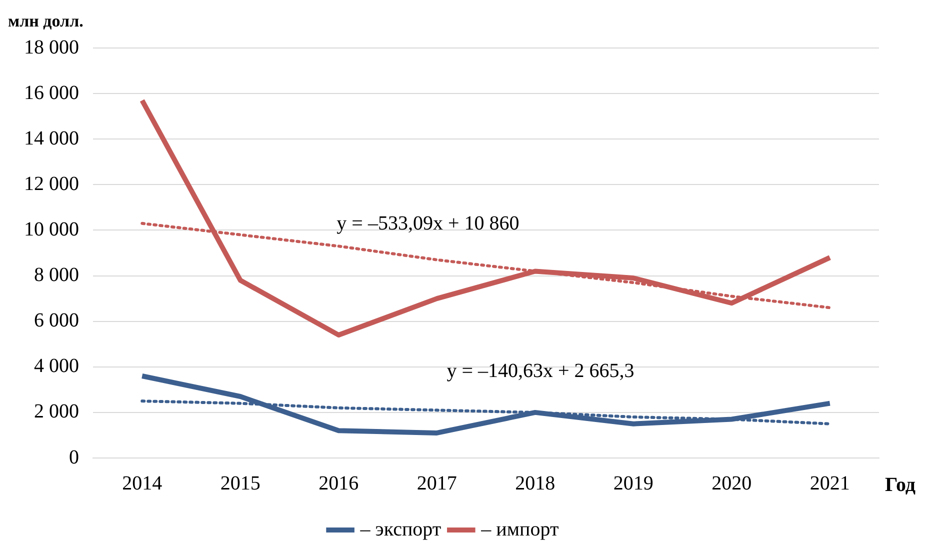  I want to click on x-tick-label: 2018, so click(535, 483).